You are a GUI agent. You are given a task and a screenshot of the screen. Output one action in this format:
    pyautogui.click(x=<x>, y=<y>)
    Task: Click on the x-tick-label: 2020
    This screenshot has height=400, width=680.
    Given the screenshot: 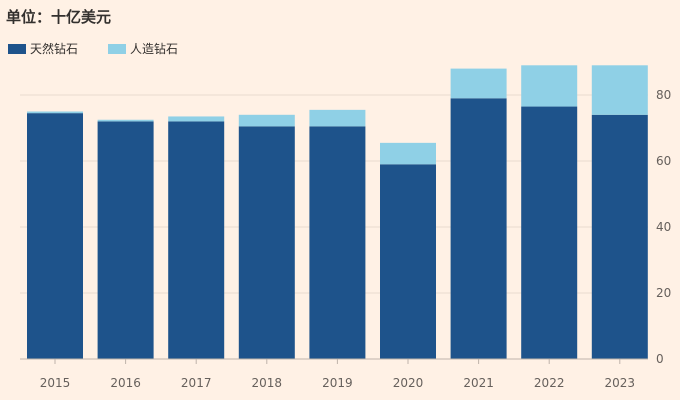 What is the action you would take?
    pyautogui.click(x=408, y=383)
    